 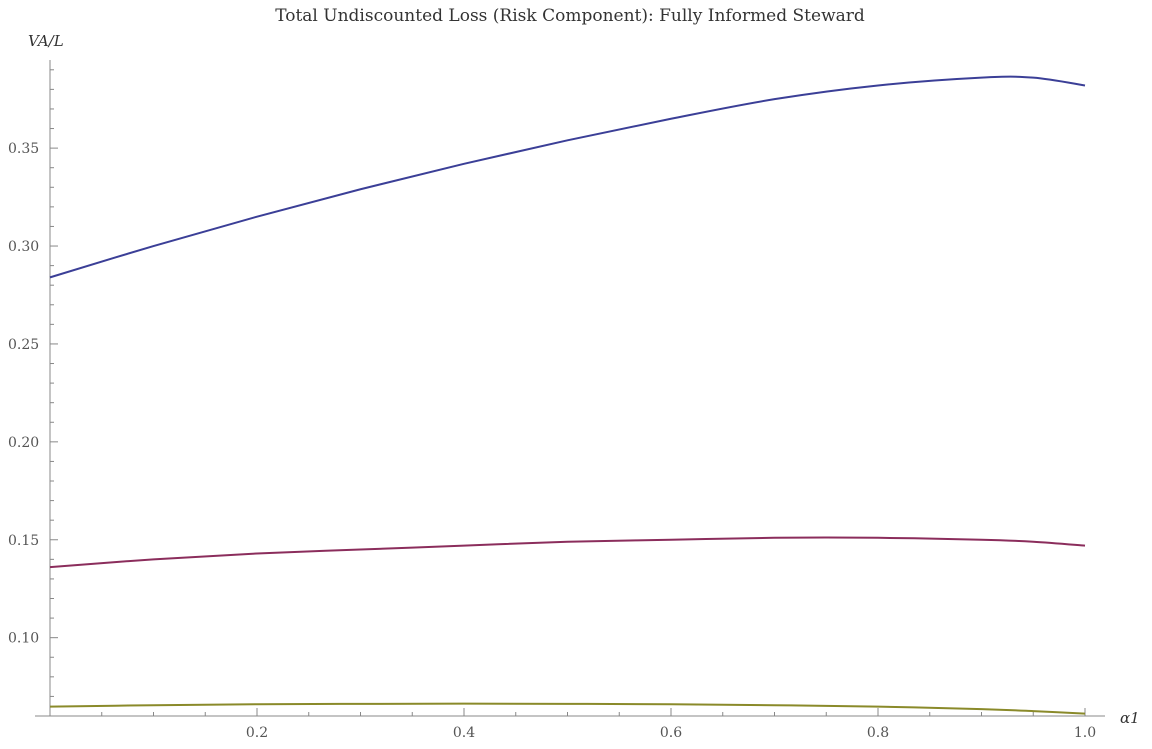 I want to click on y-tick-label: 0.10, so click(x=23, y=639).